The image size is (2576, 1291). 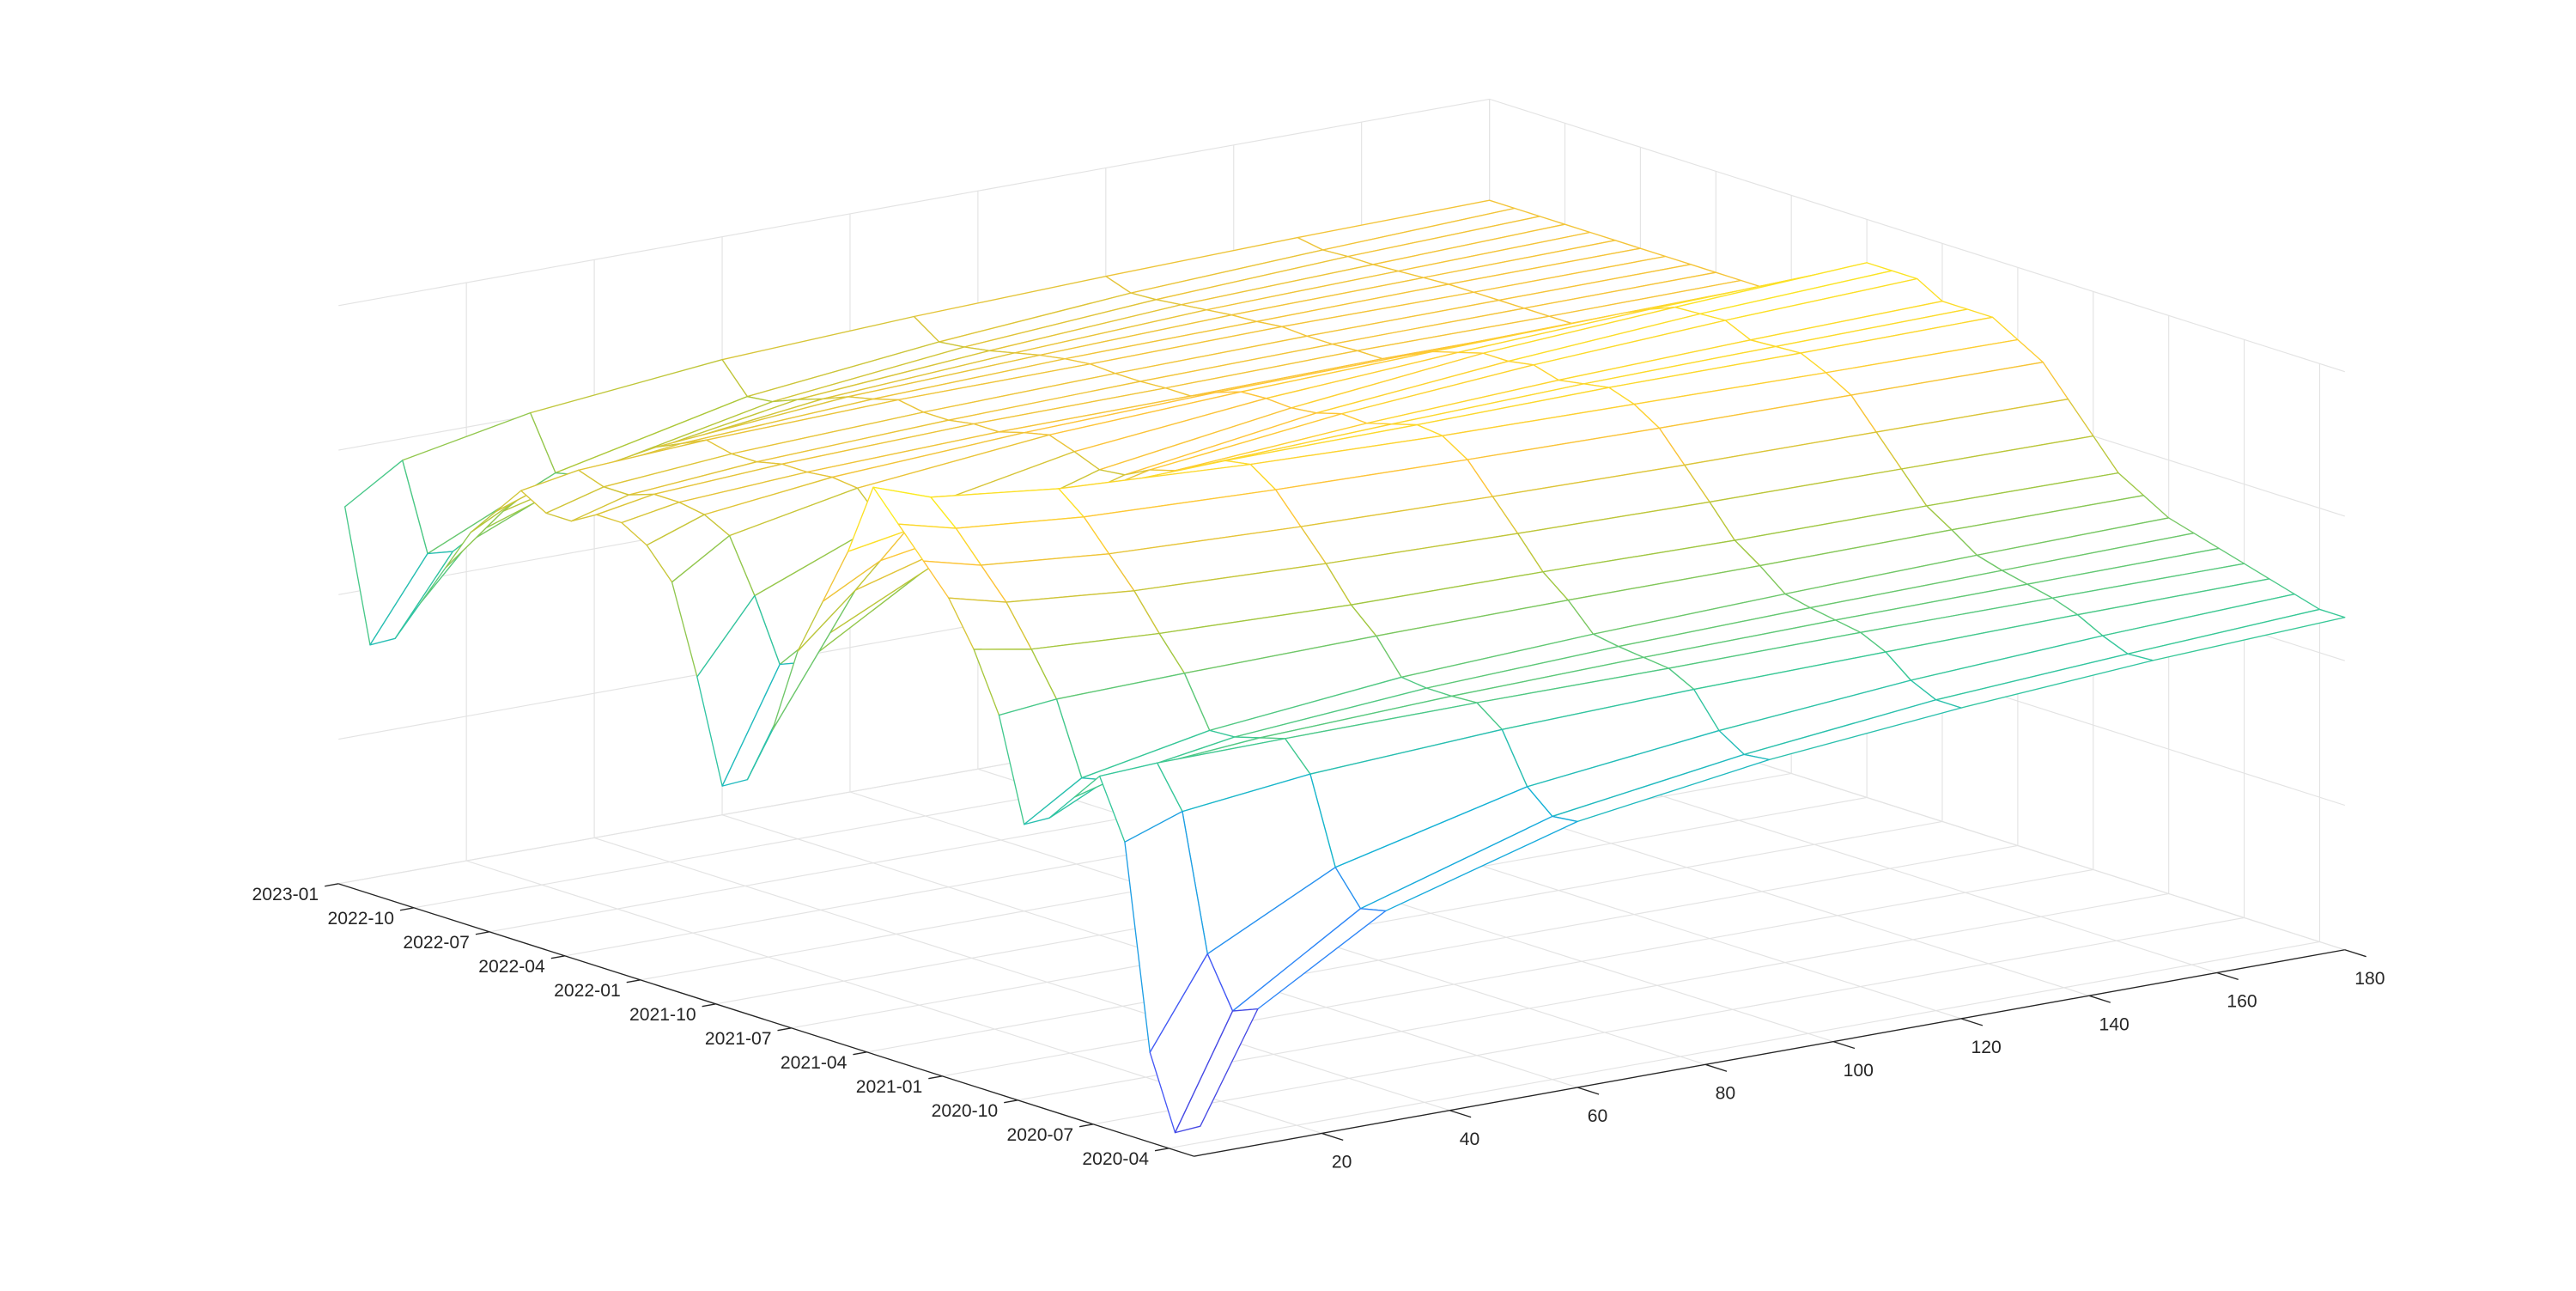 I want to click on y-tick-label: 2020-04, so click(x=1115, y=1159).